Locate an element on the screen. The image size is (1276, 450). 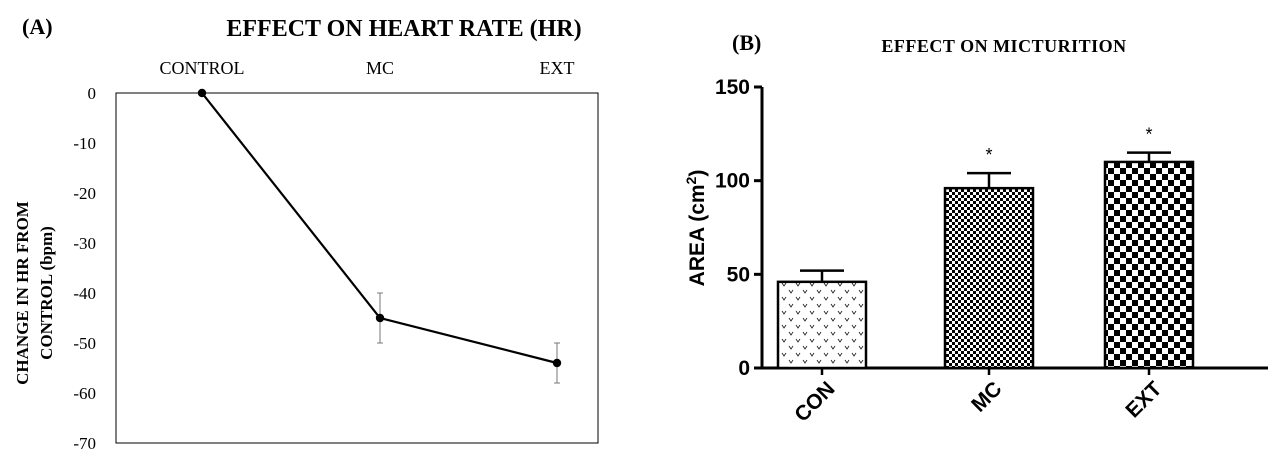
panel-a-label: (A) is located at coordinates (37, 26).